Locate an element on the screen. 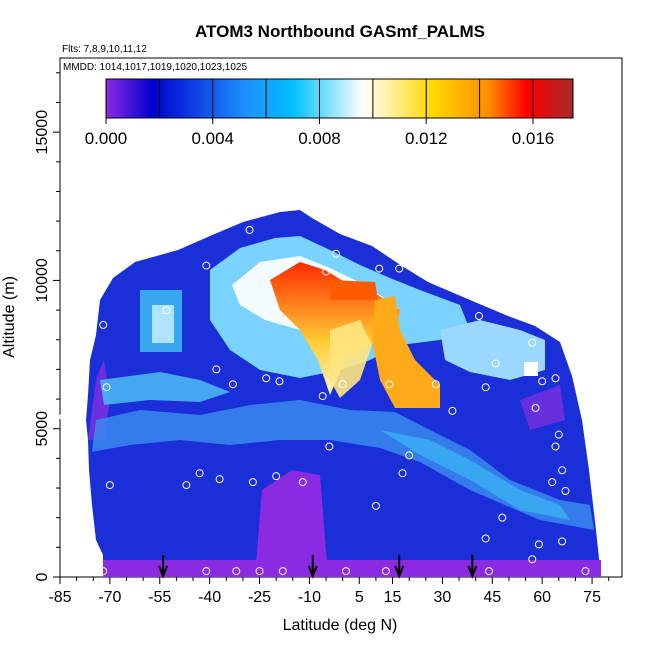 Image resolution: width=650 pixels, height=650 pixels. heatmap-purple-column is located at coordinates (291, 523).